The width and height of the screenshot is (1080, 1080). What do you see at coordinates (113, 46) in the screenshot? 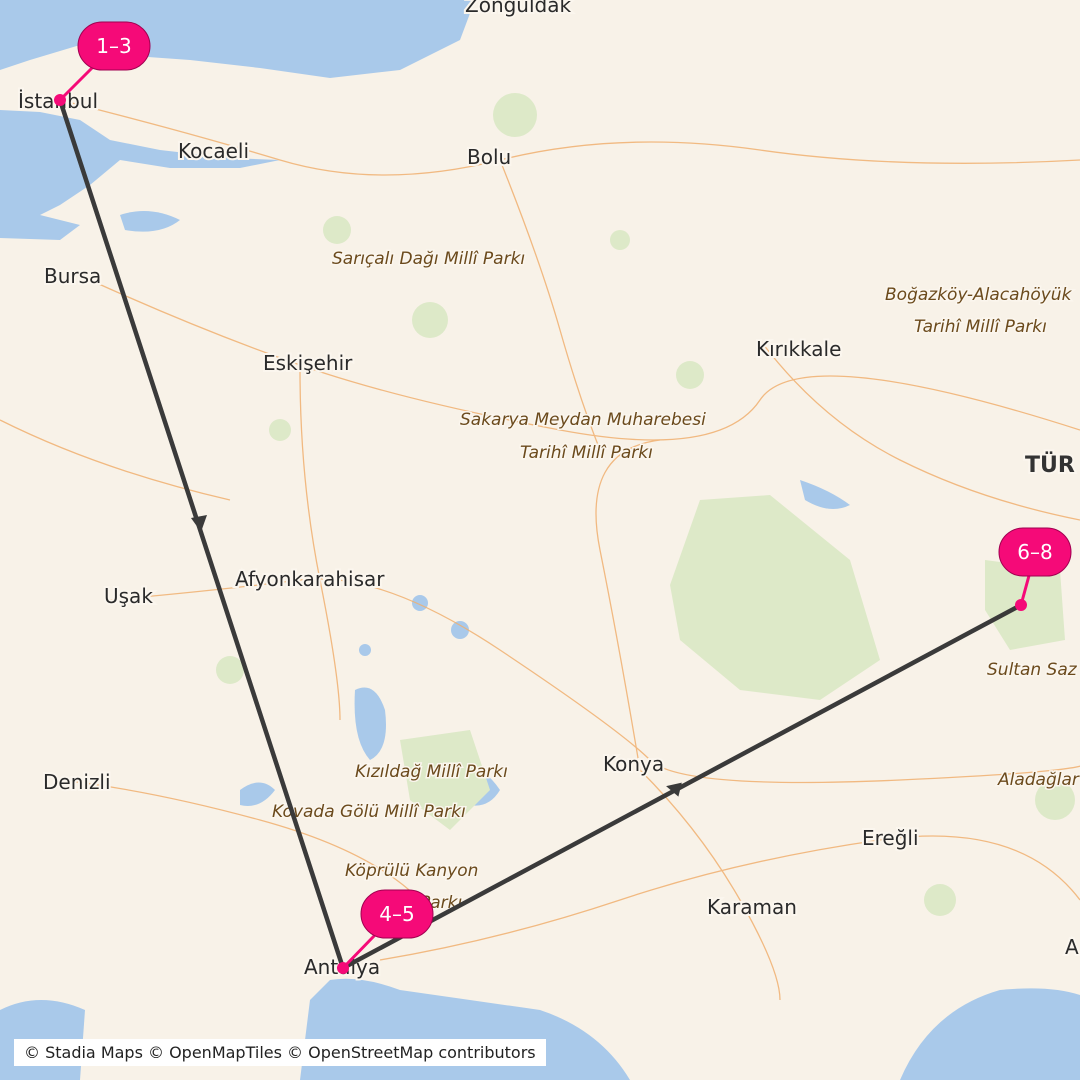
I see `marker-label: 1–3` at bounding box center [113, 46].